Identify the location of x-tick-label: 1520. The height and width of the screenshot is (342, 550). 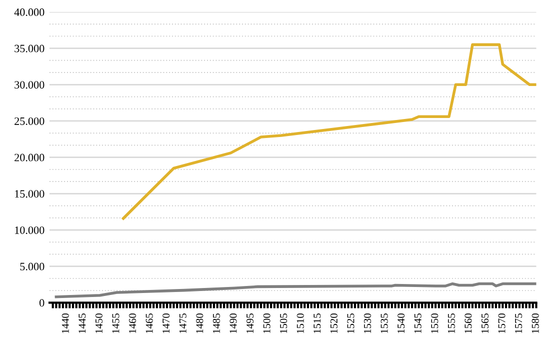
(334, 323).